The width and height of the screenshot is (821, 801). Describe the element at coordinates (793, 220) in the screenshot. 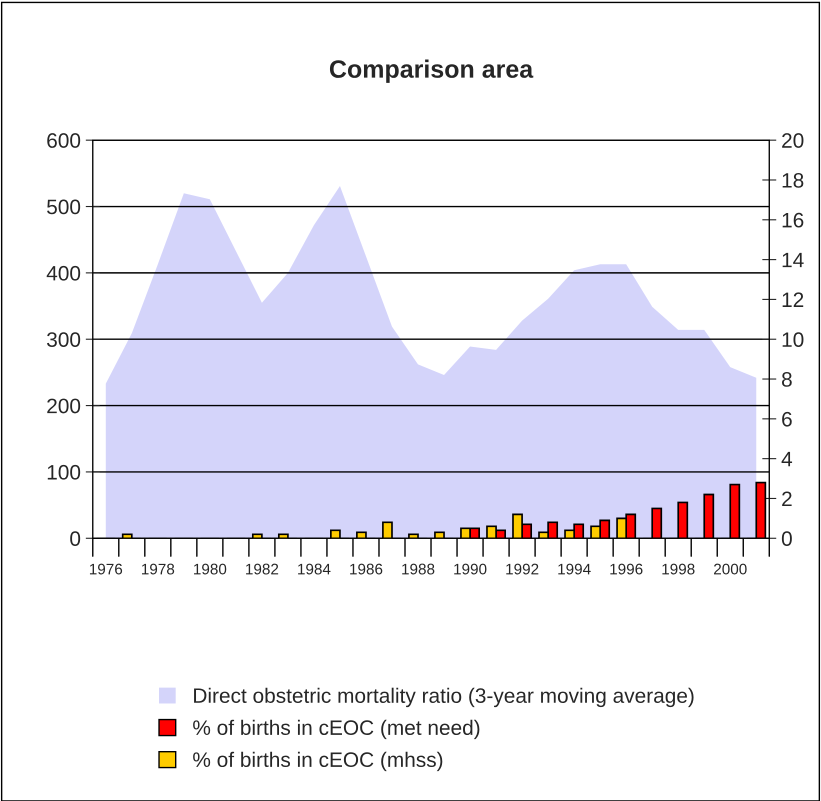

I see `y2-tick-label: 16` at that location.